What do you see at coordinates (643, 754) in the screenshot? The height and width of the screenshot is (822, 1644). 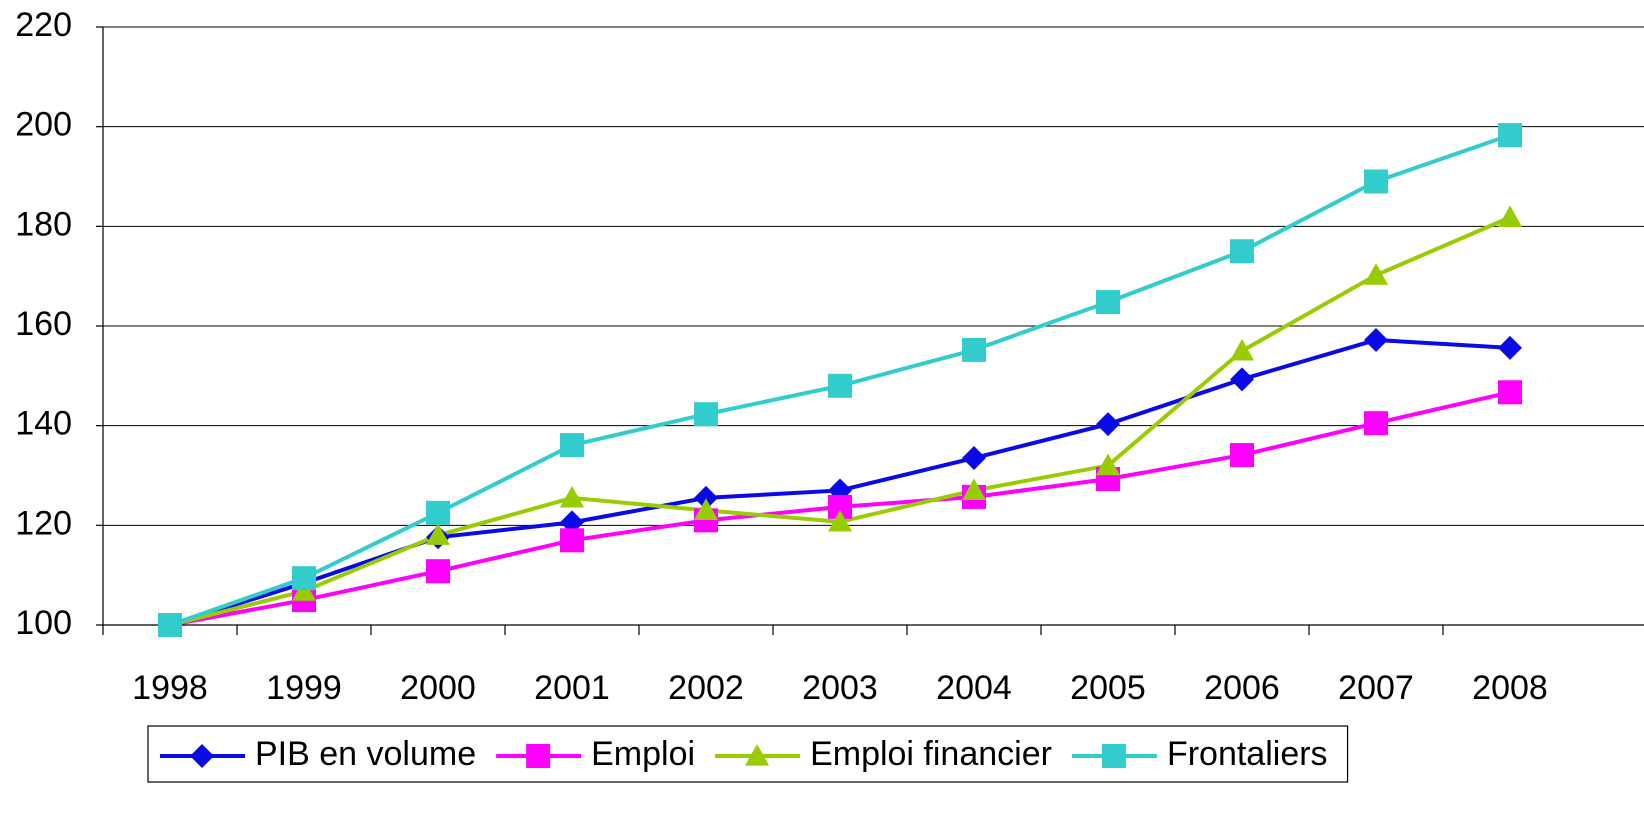 I see `legend-label: Emploi` at bounding box center [643, 754].